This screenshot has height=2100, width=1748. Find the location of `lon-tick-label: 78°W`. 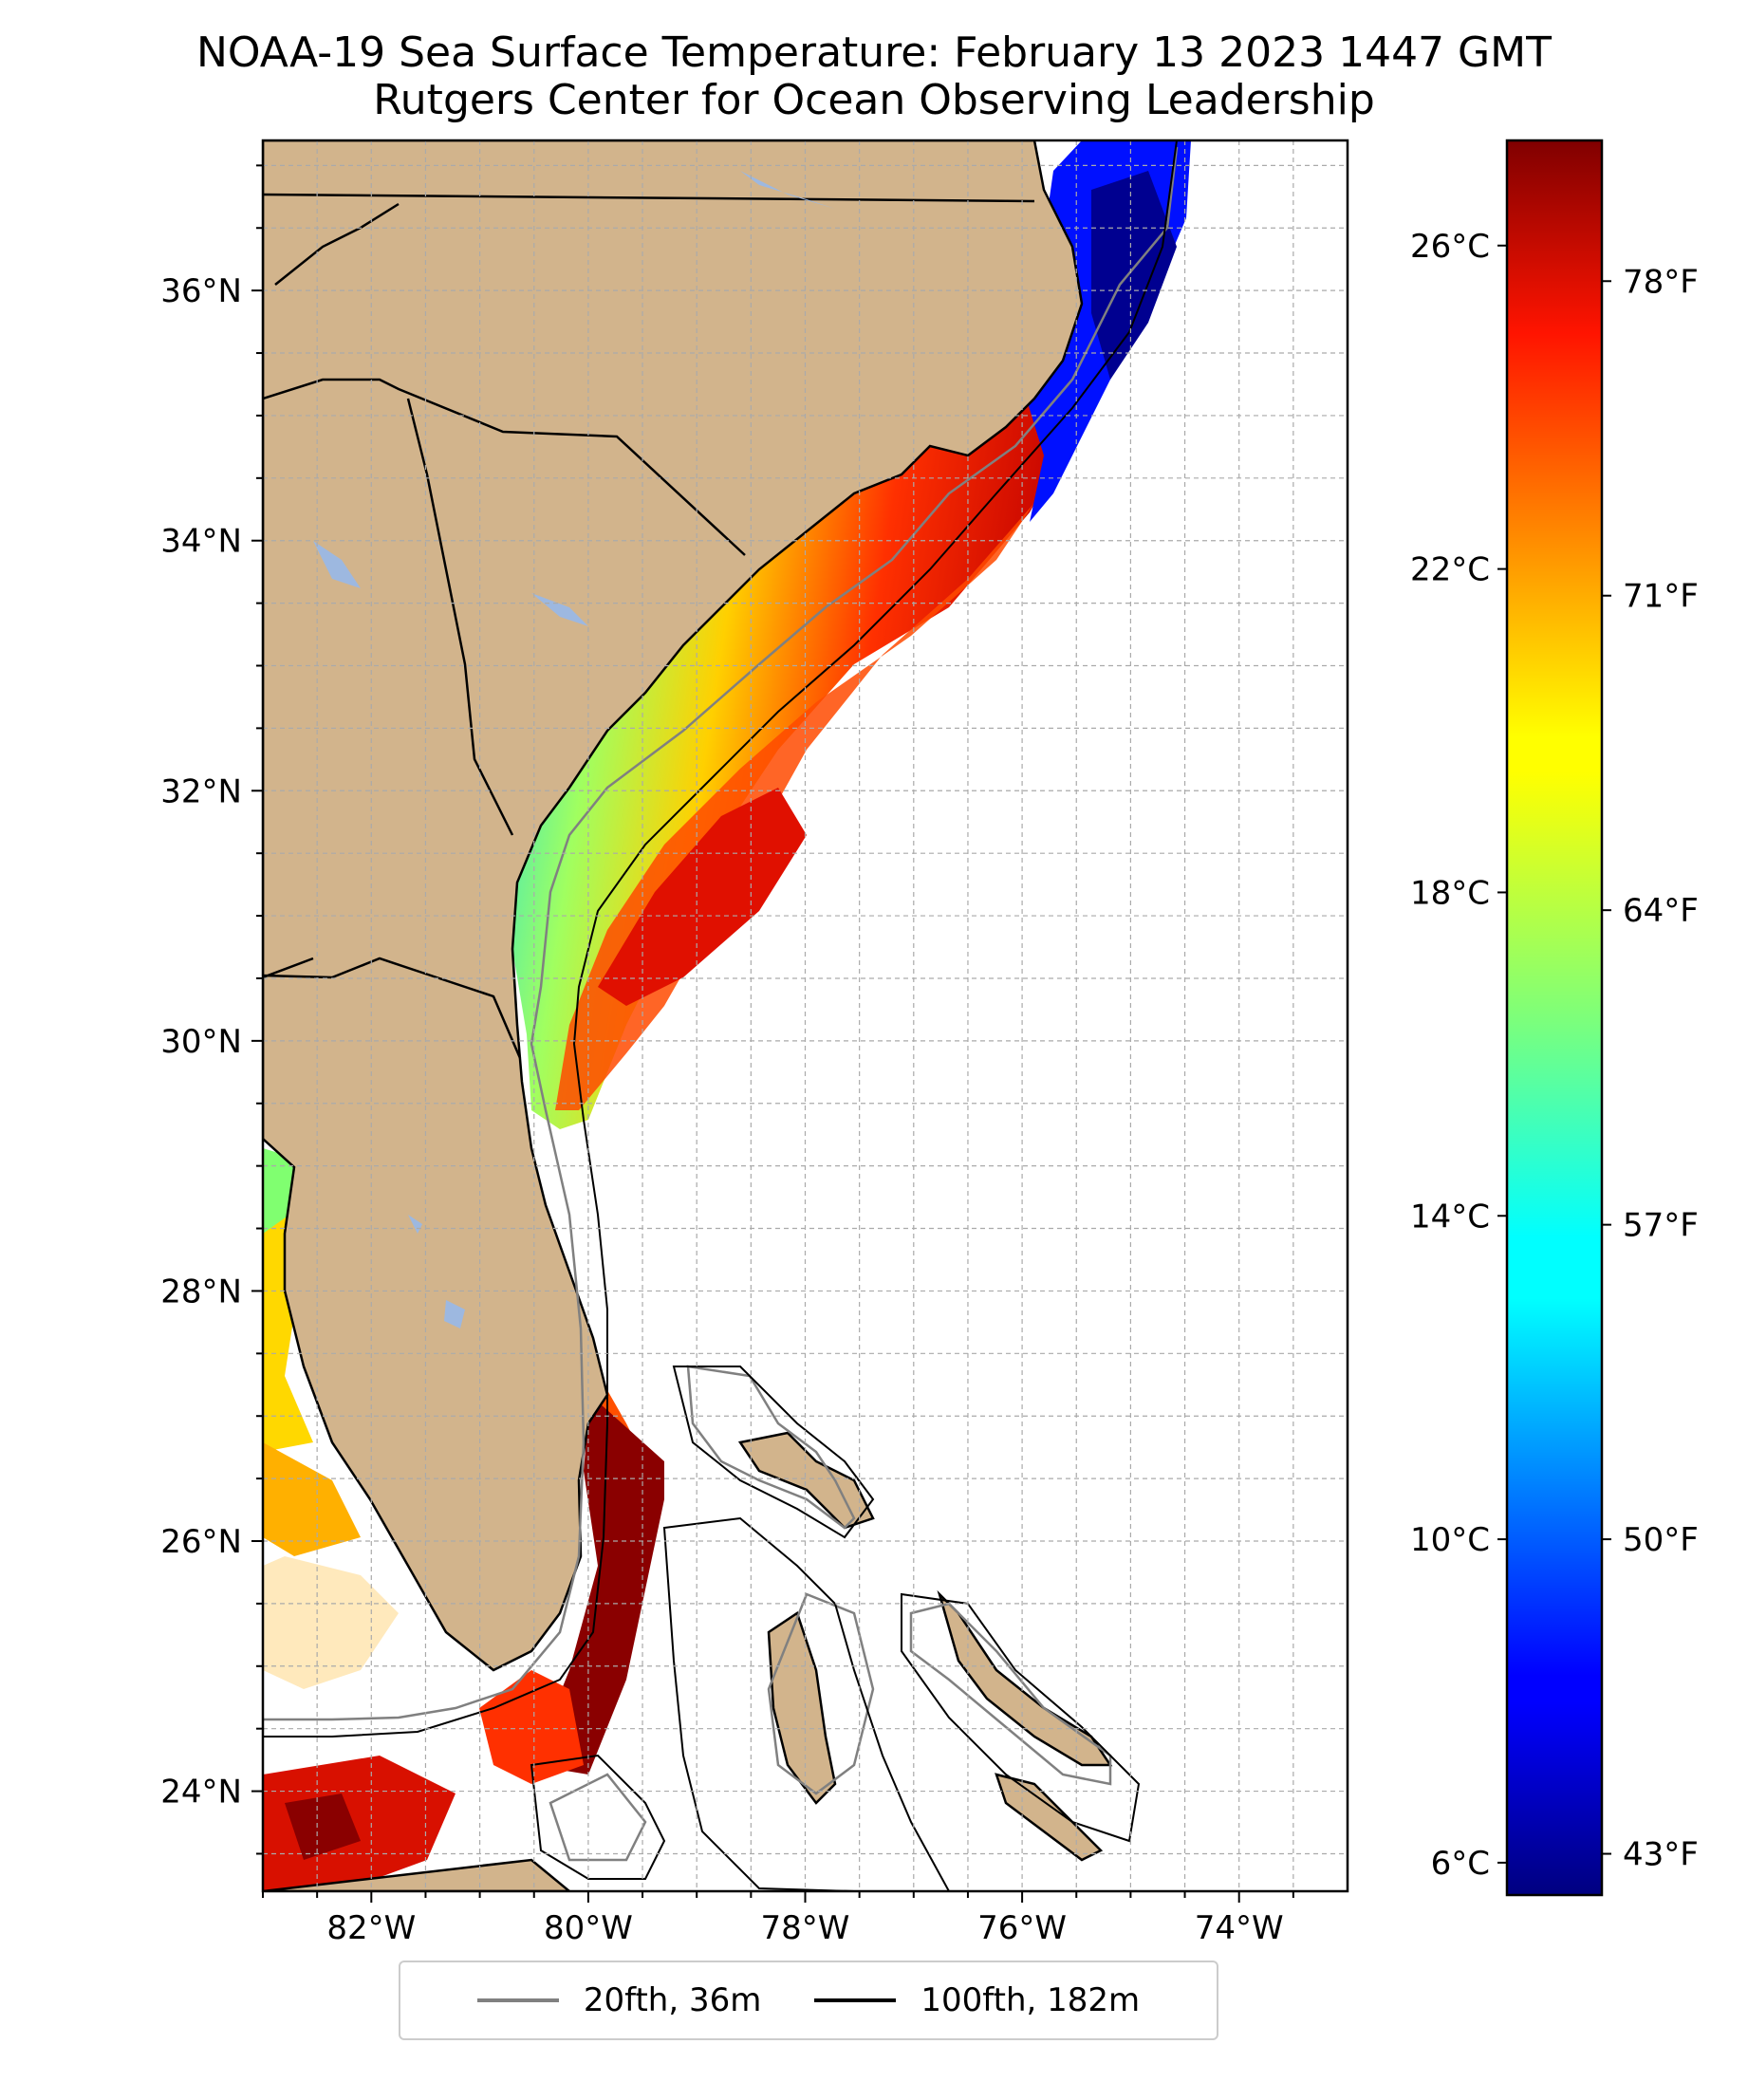

lon-tick-label: 78°W is located at coordinates (805, 1928).